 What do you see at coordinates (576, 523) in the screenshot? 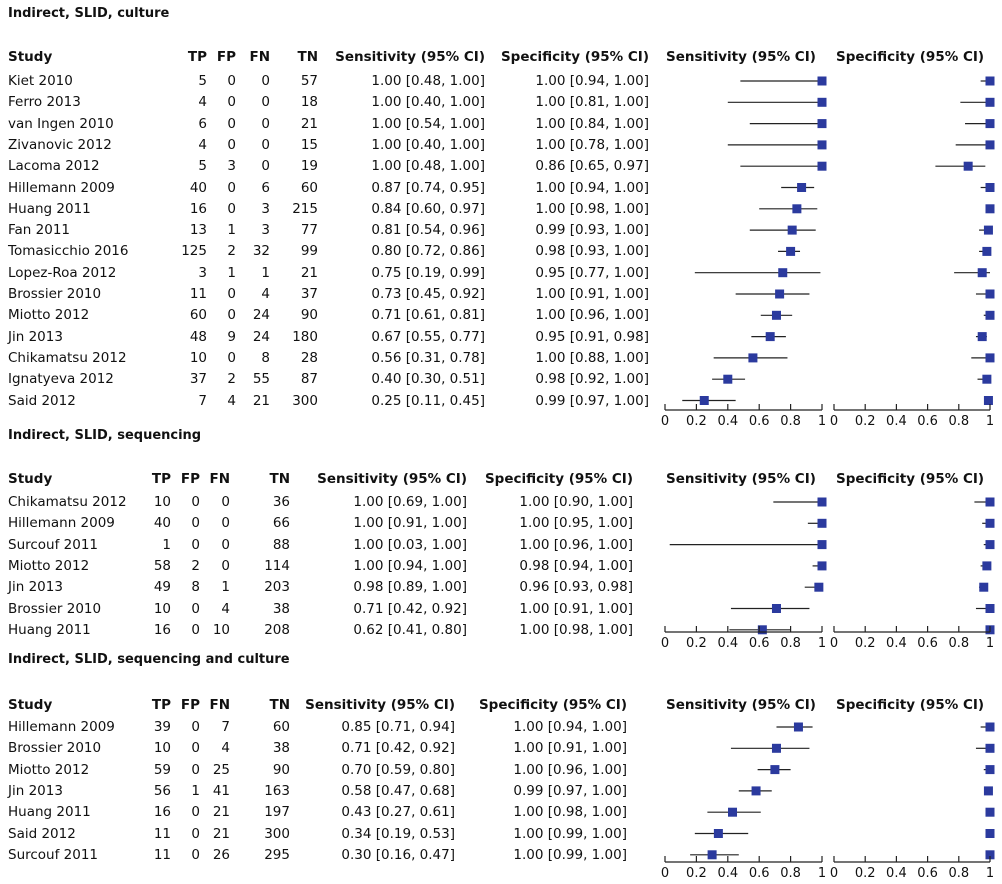
I see `specificity-ci-text: 1.00 [0.95, 1.00]` at bounding box center [576, 523].